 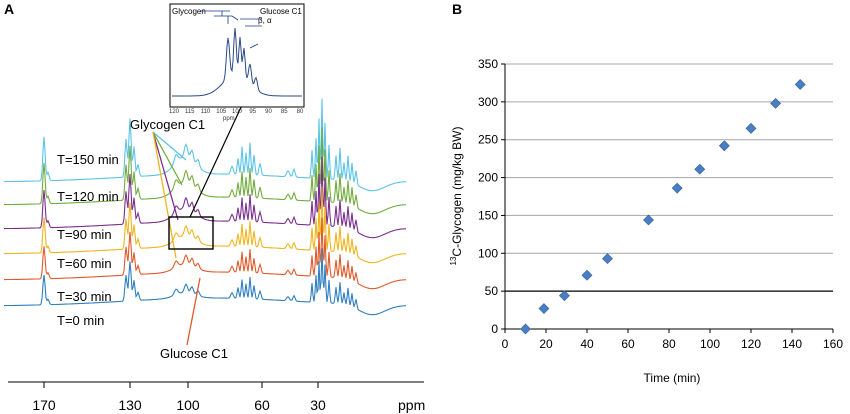 What do you see at coordinates (221, 112) in the screenshot?
I see `inset-tick-label: 105` at bounding box center [221, 112].